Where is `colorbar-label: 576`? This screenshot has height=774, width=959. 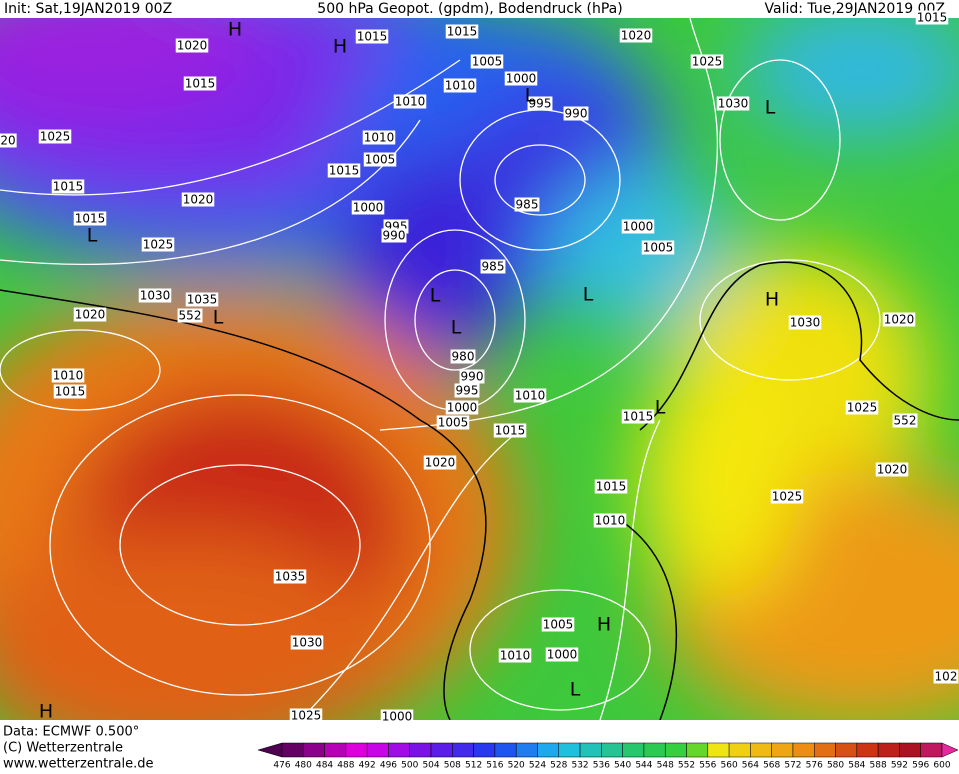 colorbar-label: 576 is located at coordinates (814, 766).